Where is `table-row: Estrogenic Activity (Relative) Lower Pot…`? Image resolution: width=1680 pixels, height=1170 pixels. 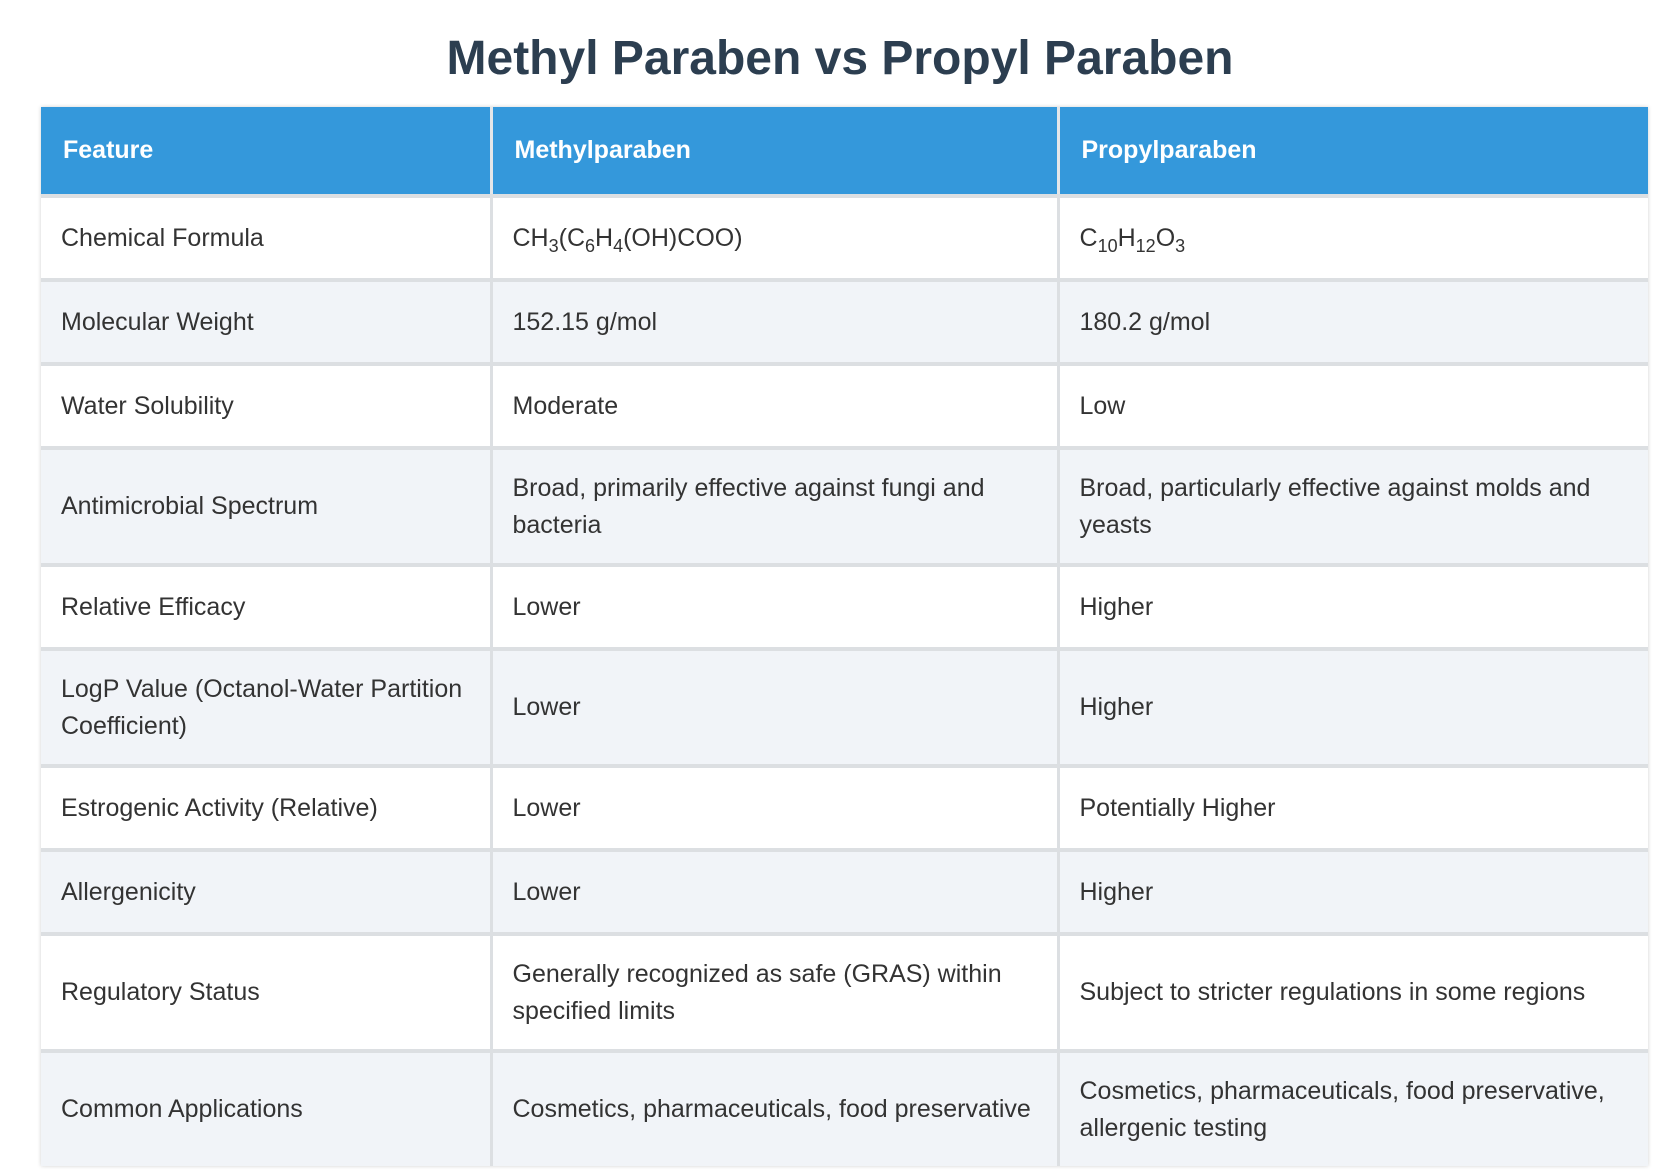
table-row: Estrogenic Activity (Relative) Lower Pot… is located at coordinates (844, 807).